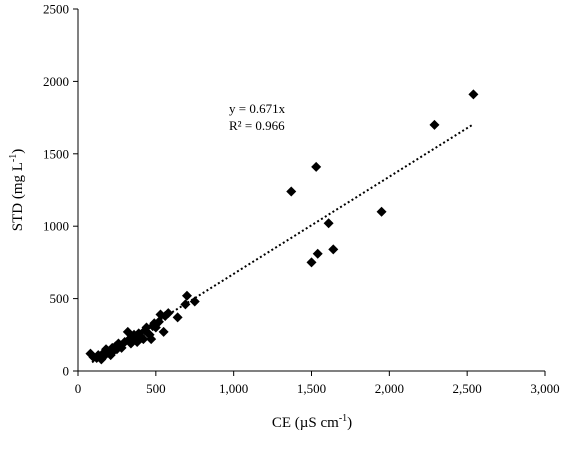 The height and width of the screenshot is (455, 567). What do you see at coordinates (544, 388) in the screenshot?
I see `x-tick-label: 3,000` at bounding box center [544, 388].